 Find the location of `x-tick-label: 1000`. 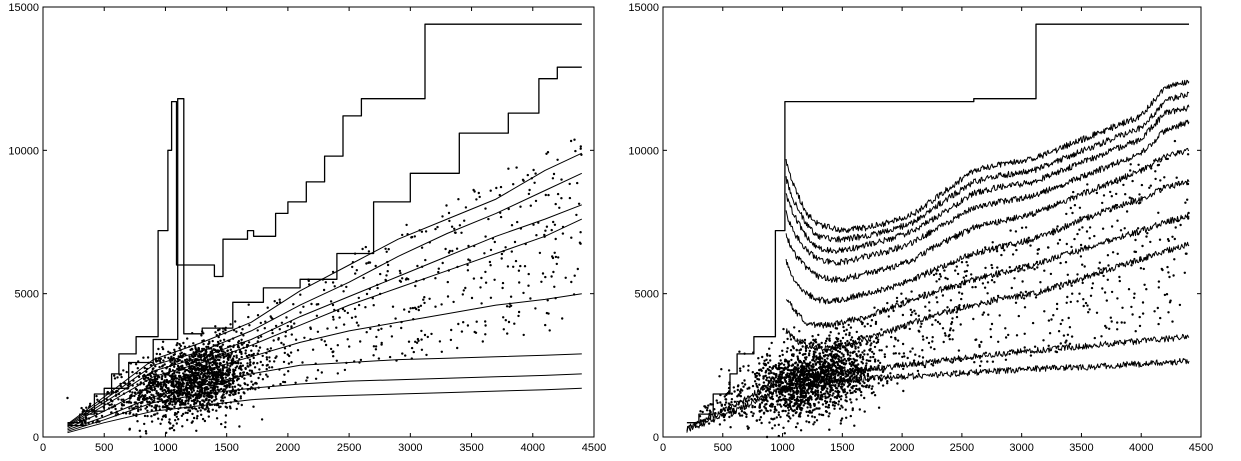

x-tick-label: 1000 is located at coordinates (165, 448).